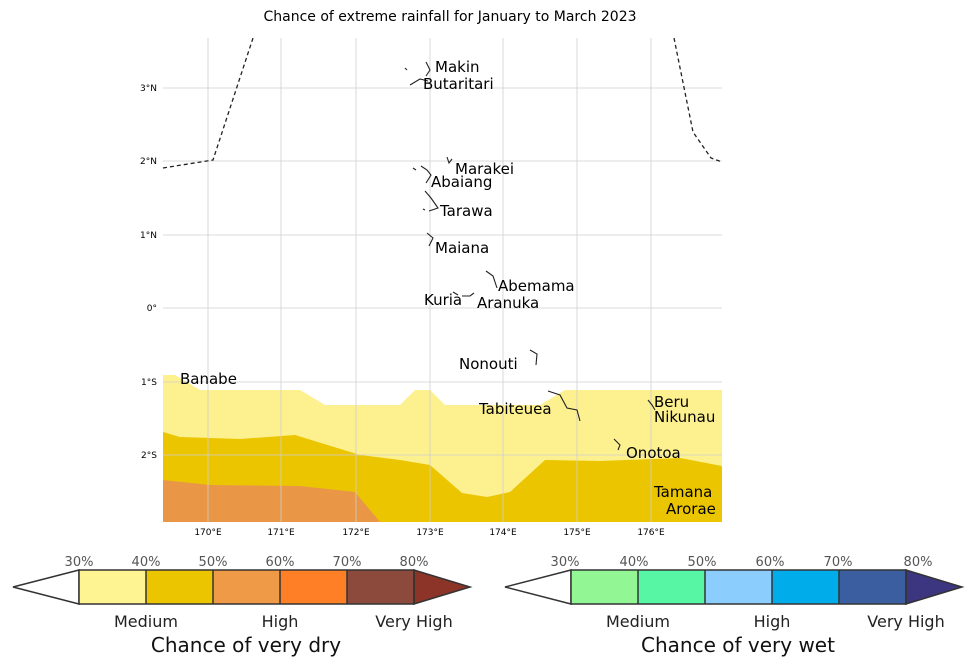 The width and height of the screenshot is (969, 658). I want to click on legend-wet-lower-arrow, so click(538, 587).